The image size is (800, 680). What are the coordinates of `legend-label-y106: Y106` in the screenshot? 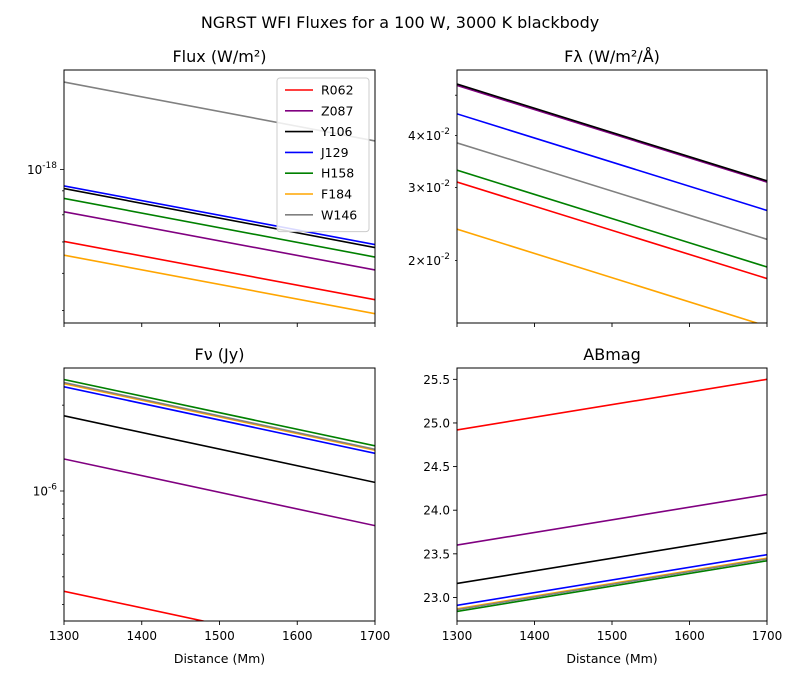 It's located at (336, 131).